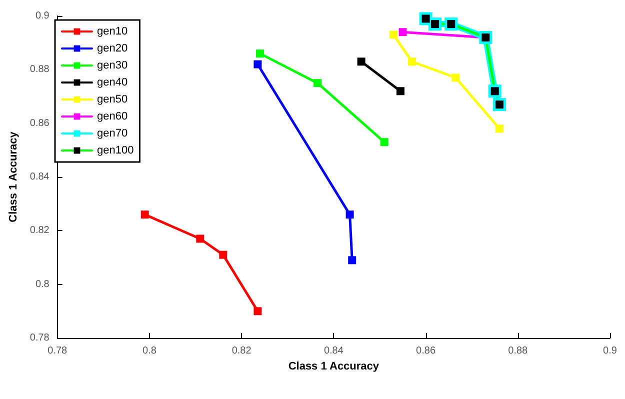  Describe the element at coordinates (40, 177) in the screenshot. I see `y-tick-label: 0.84` at that location.